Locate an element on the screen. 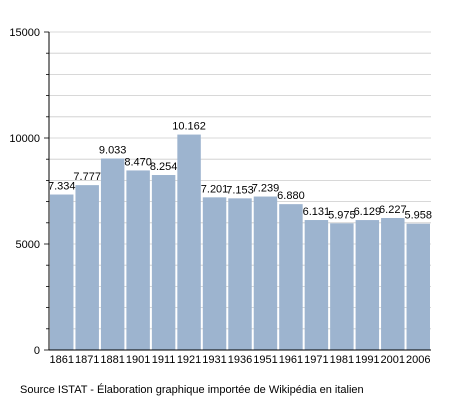 This screenshot has width=455, height=400. data-label-1951: 7.239 is located at coordinates (266, 189).